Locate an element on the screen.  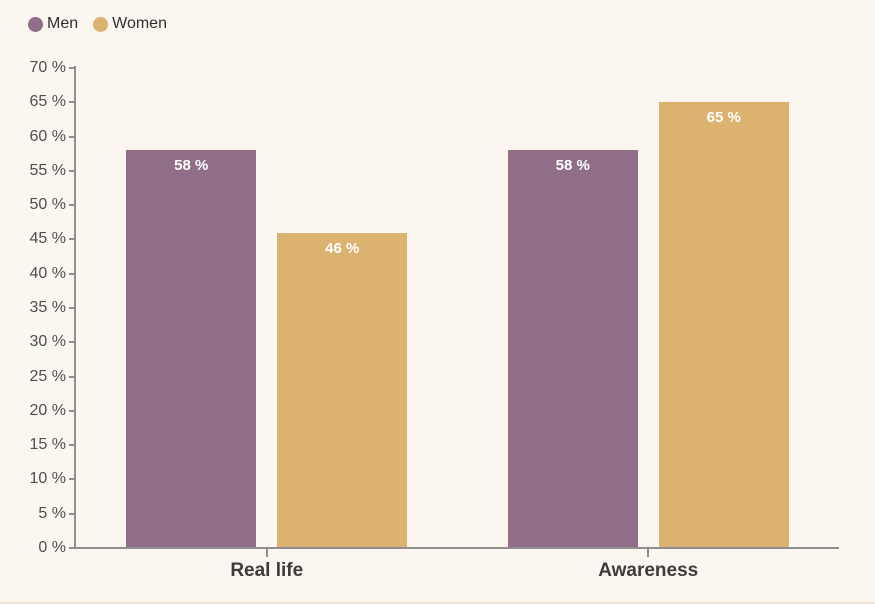
y-axis-label: 30 % is located at coordinates (47, 342).